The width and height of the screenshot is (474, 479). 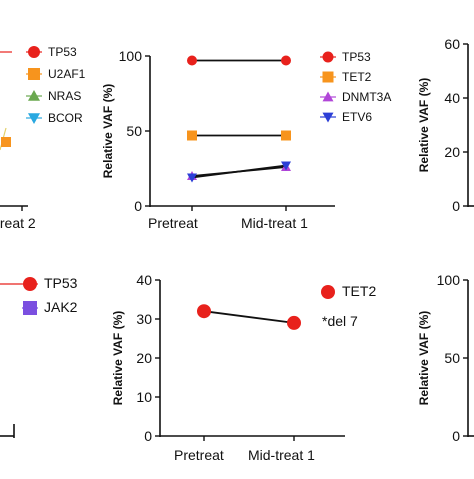 I want to click on panel-top-center-series-line-etv6, so click(x=239, y=171).